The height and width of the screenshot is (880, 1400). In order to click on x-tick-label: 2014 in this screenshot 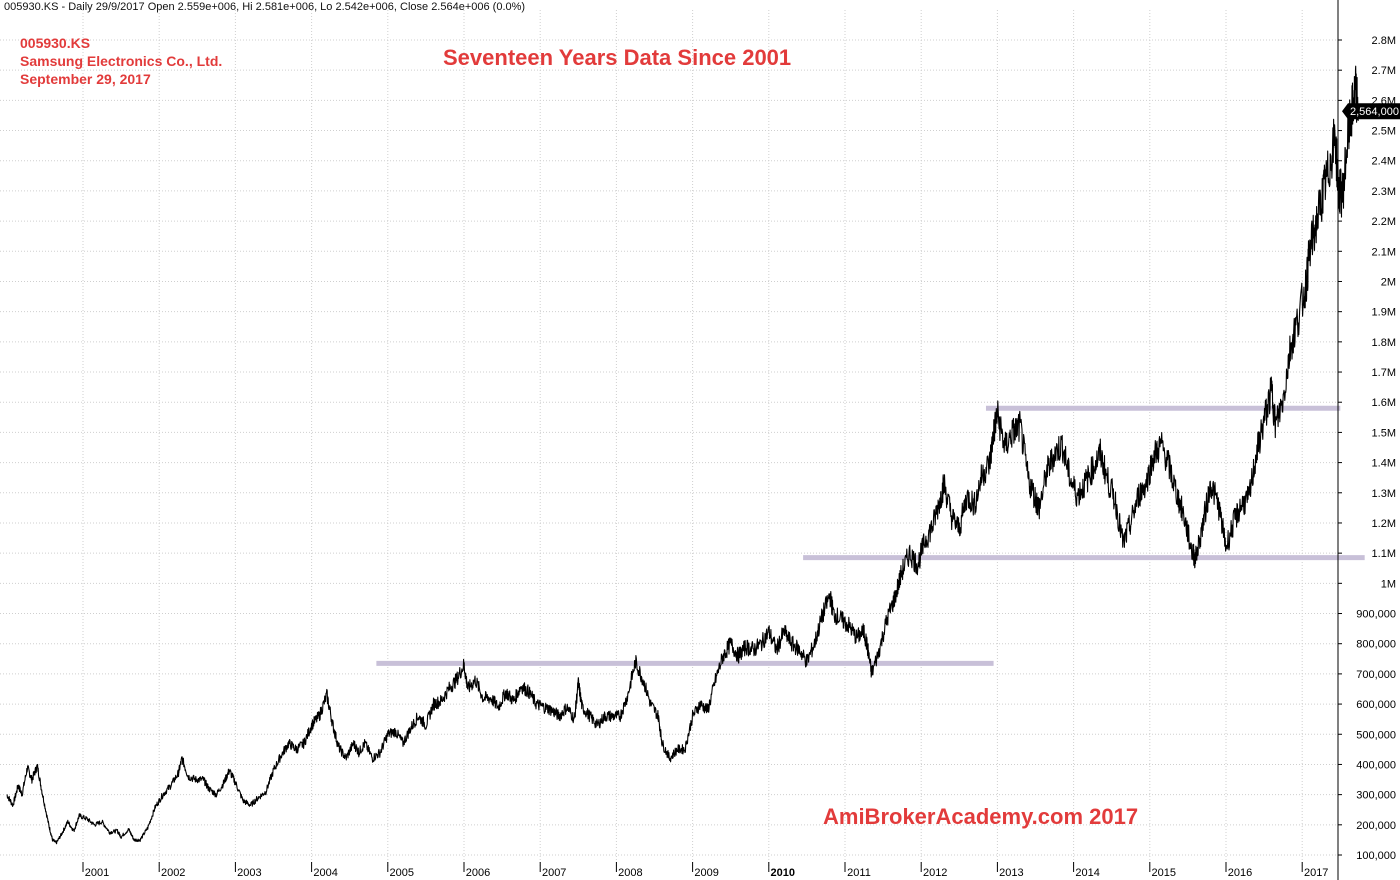, I will do `click(1087, 873)`.